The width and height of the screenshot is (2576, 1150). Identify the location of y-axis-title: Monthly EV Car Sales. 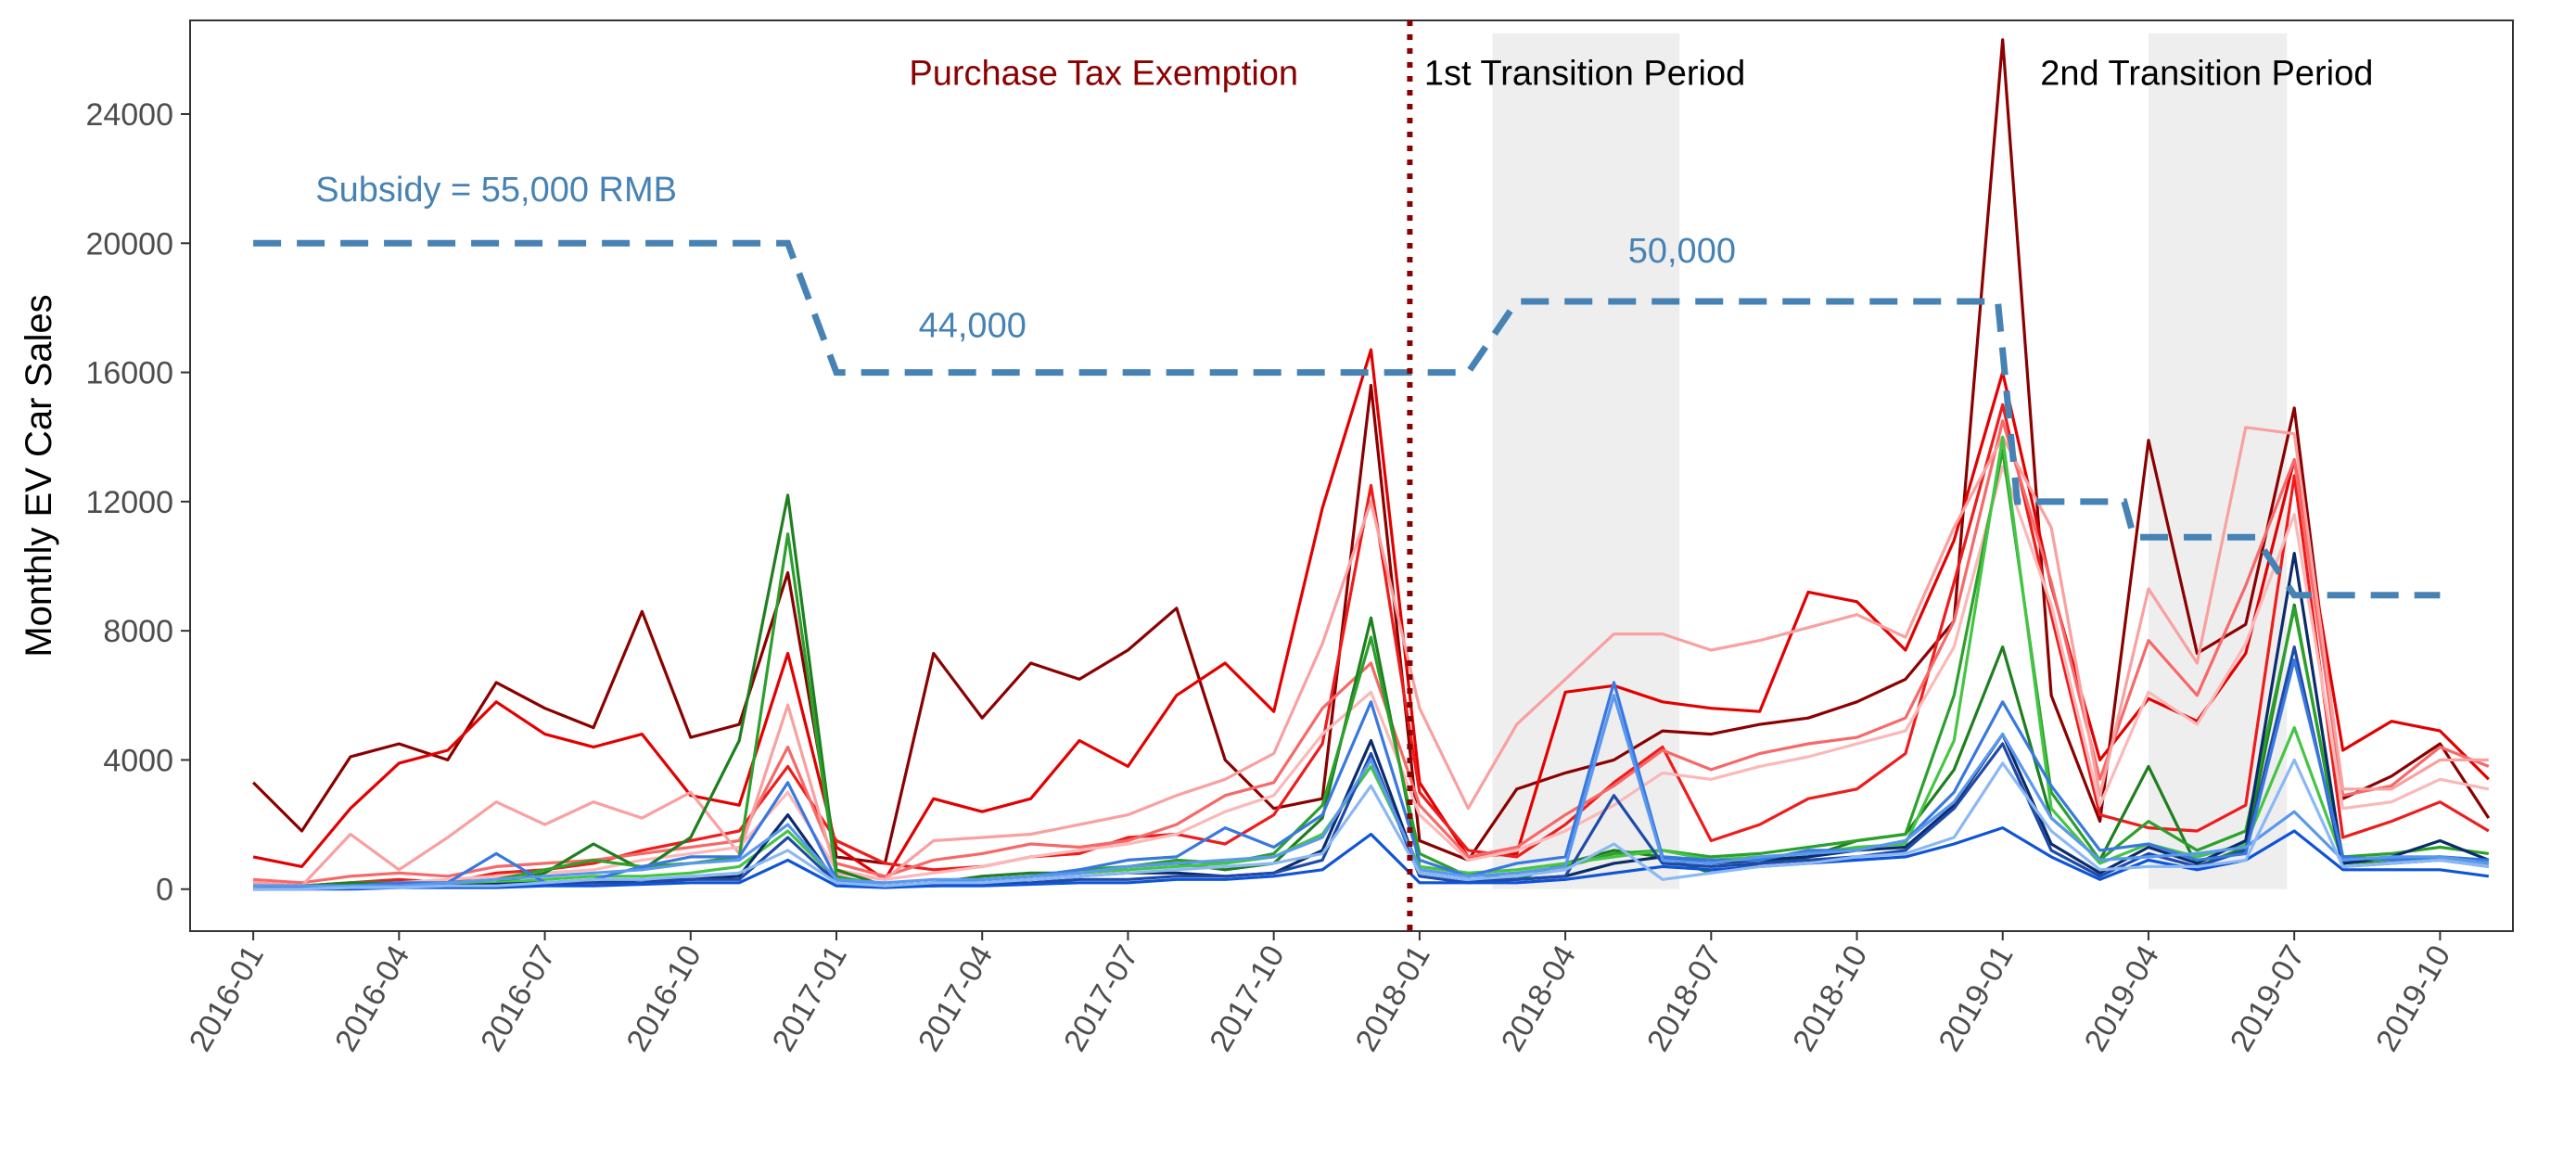
(39, 475).